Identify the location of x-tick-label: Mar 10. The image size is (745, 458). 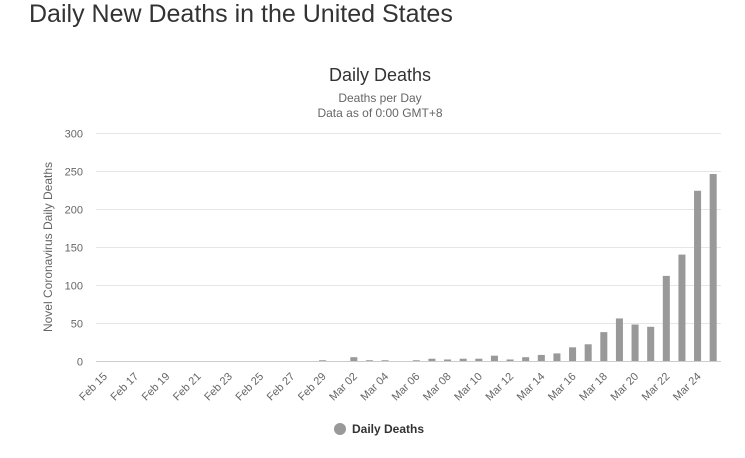
(468, 387).